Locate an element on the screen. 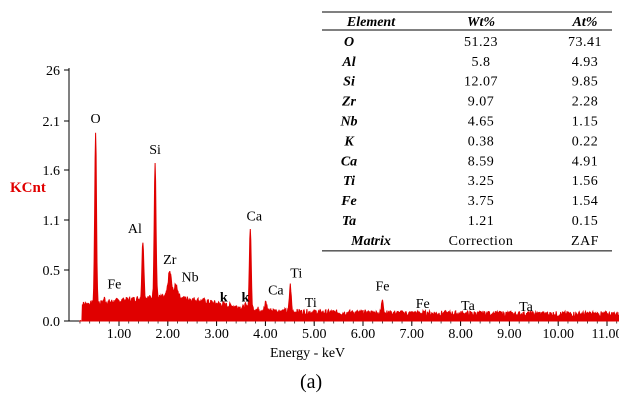 Image resolution: width=619 pixels, height=394 pixels. table-value-cell: 5.8 is located at coordinates (481, 62).